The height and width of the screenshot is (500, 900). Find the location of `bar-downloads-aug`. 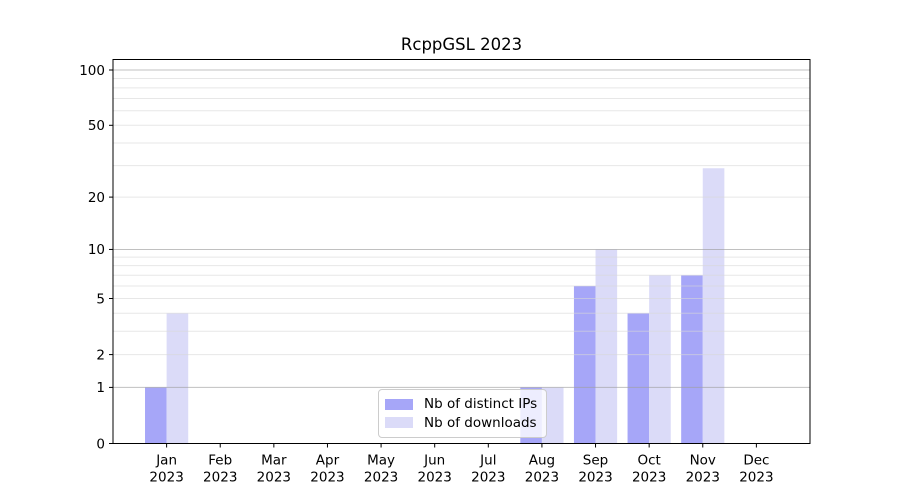

bar-downloads-aug is located at coordinates (552, 415).